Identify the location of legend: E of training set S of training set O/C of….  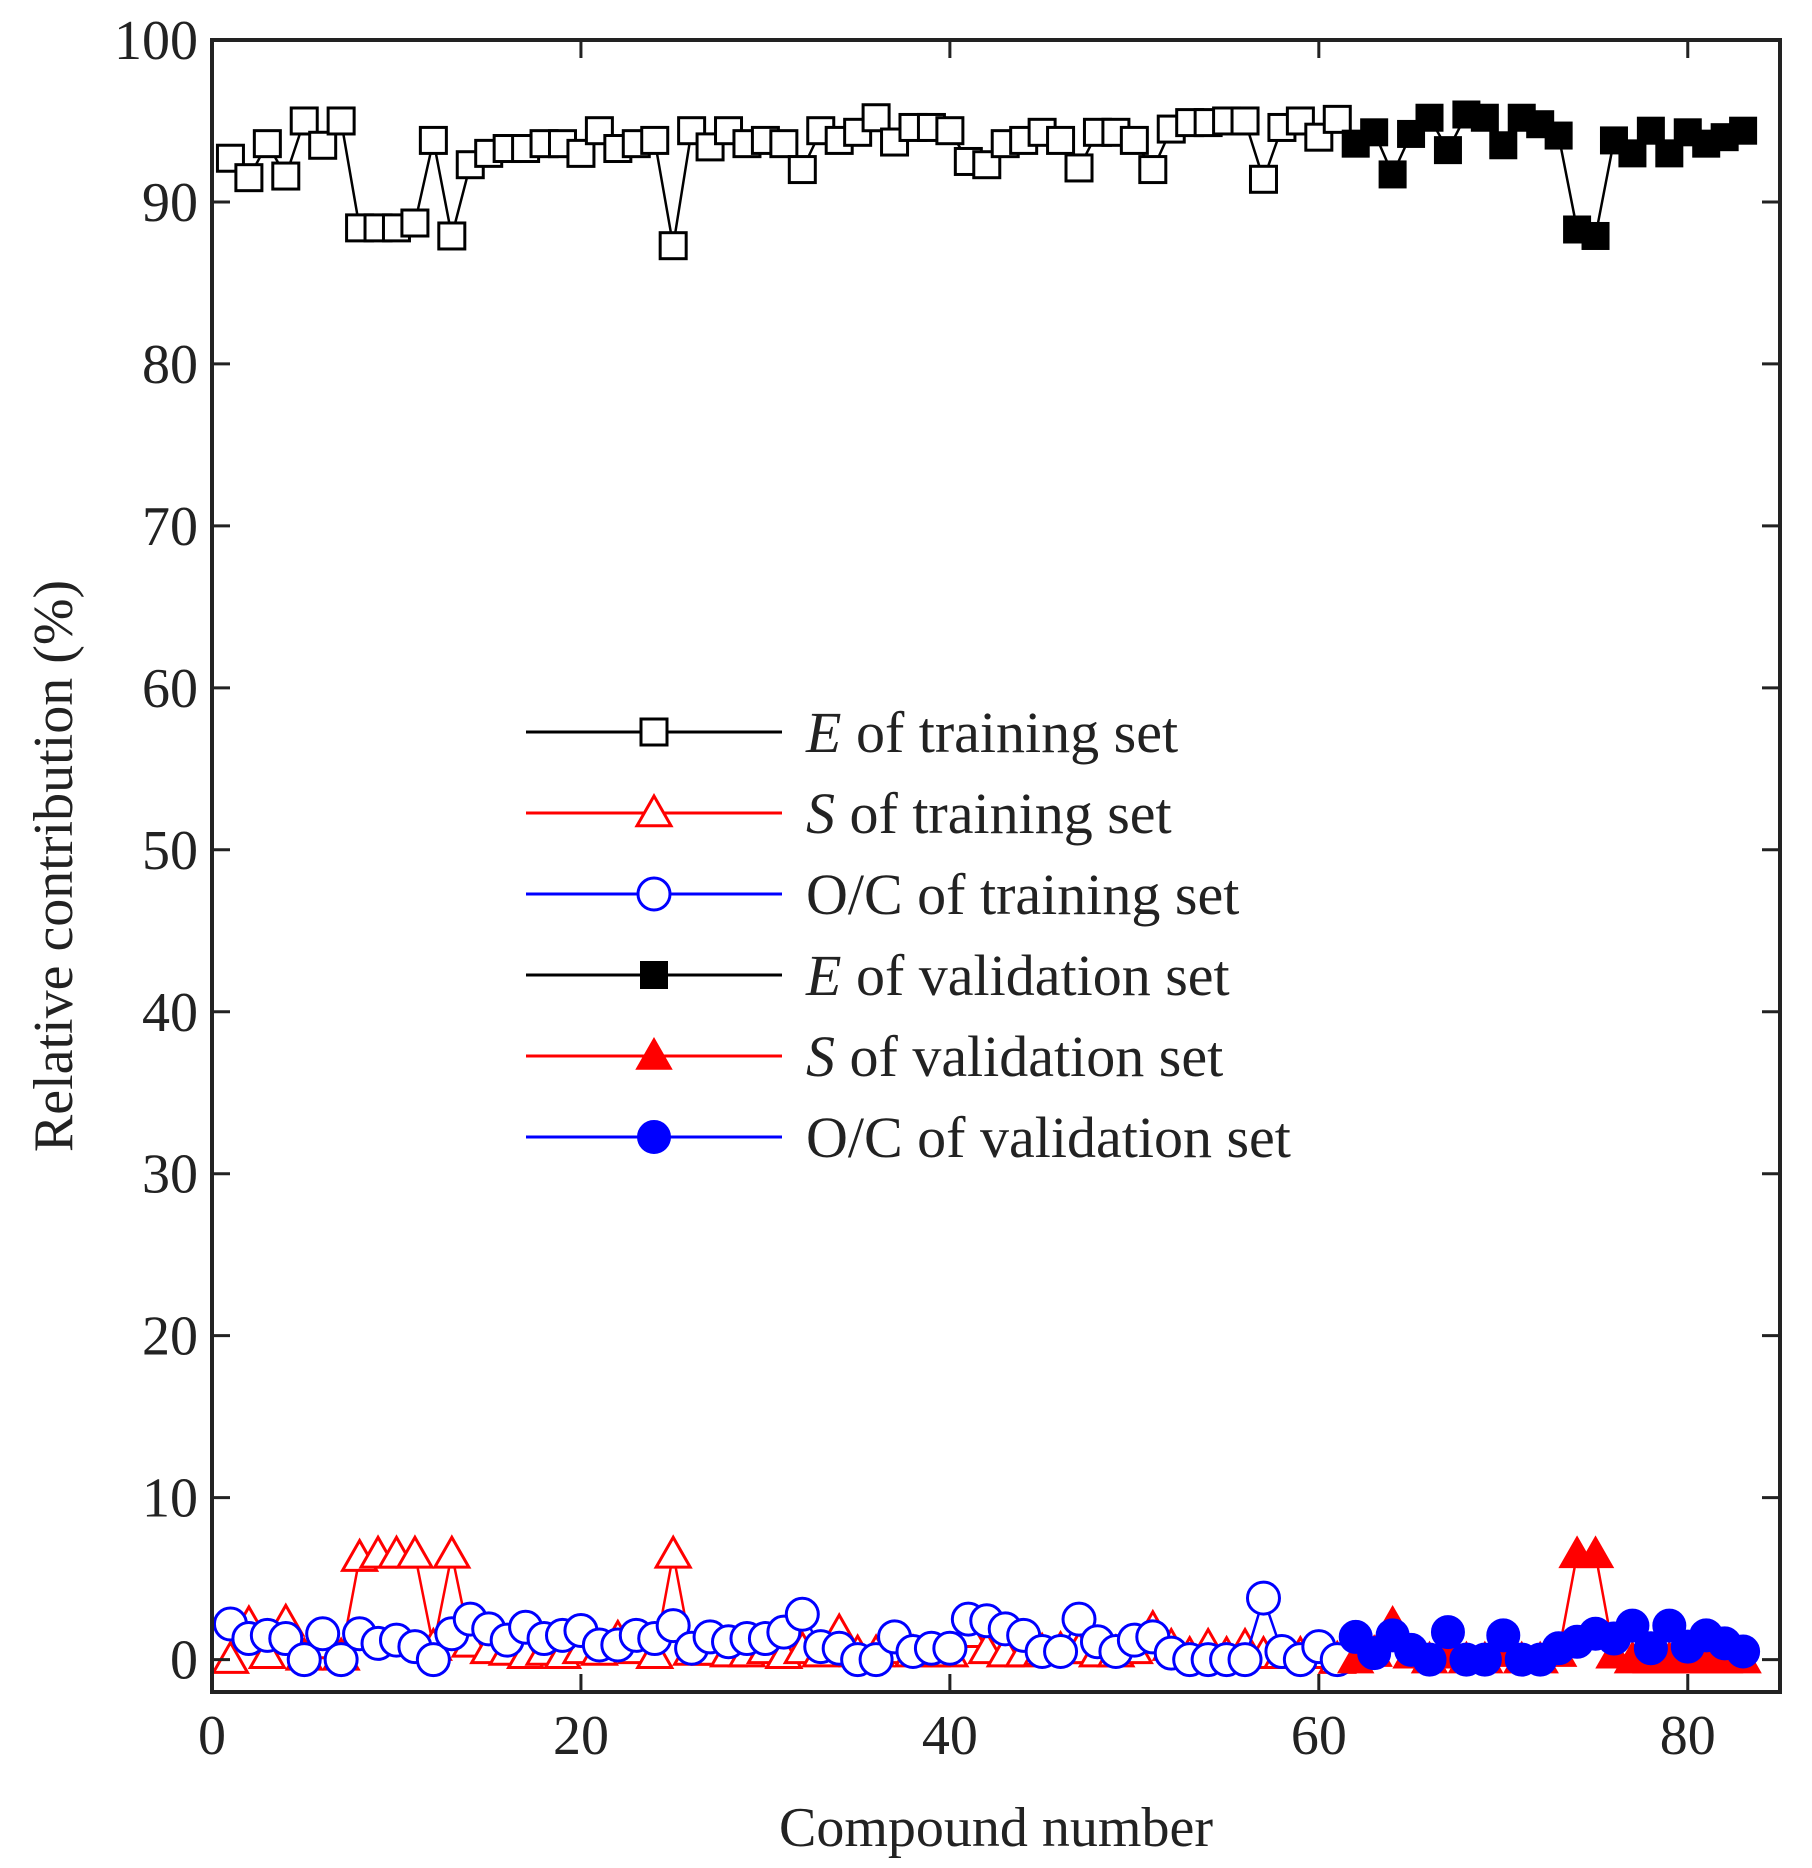
(908, 935).